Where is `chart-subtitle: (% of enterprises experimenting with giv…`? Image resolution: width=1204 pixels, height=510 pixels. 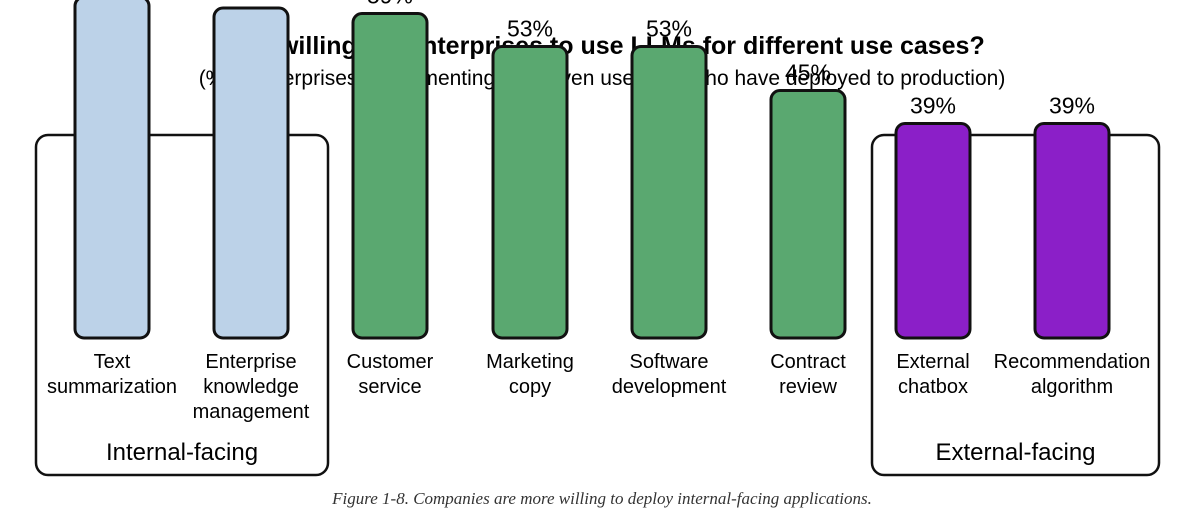 chart-subtitle: (% of enterprises experimenting with giv… is located at coordinates (602, 78).